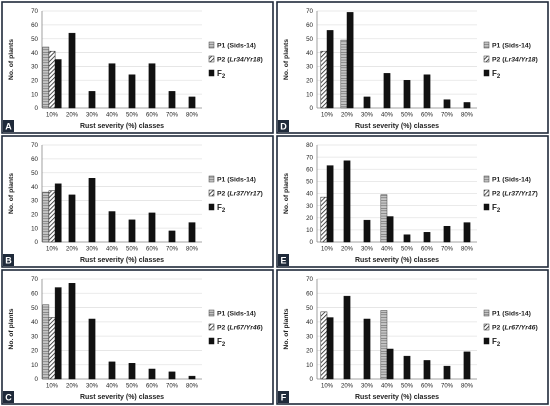  What do you see at coordinates (34, 159) in the screenshot?
I see `y-tick-label: 60` at bounding box center [34, 159].